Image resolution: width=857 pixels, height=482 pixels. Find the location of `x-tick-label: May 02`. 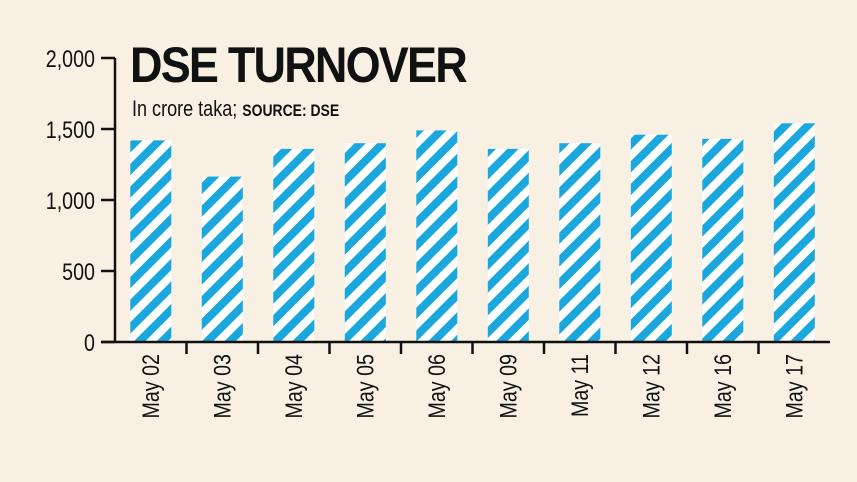

x-tick-label: May 02 is located at coordinates (150, 386).